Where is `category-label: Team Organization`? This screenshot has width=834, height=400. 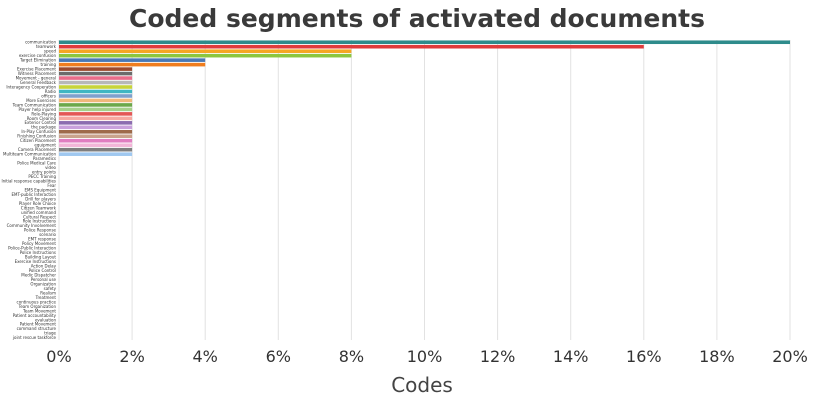
category-label: Team Organization is located at coordinates (37, 306).